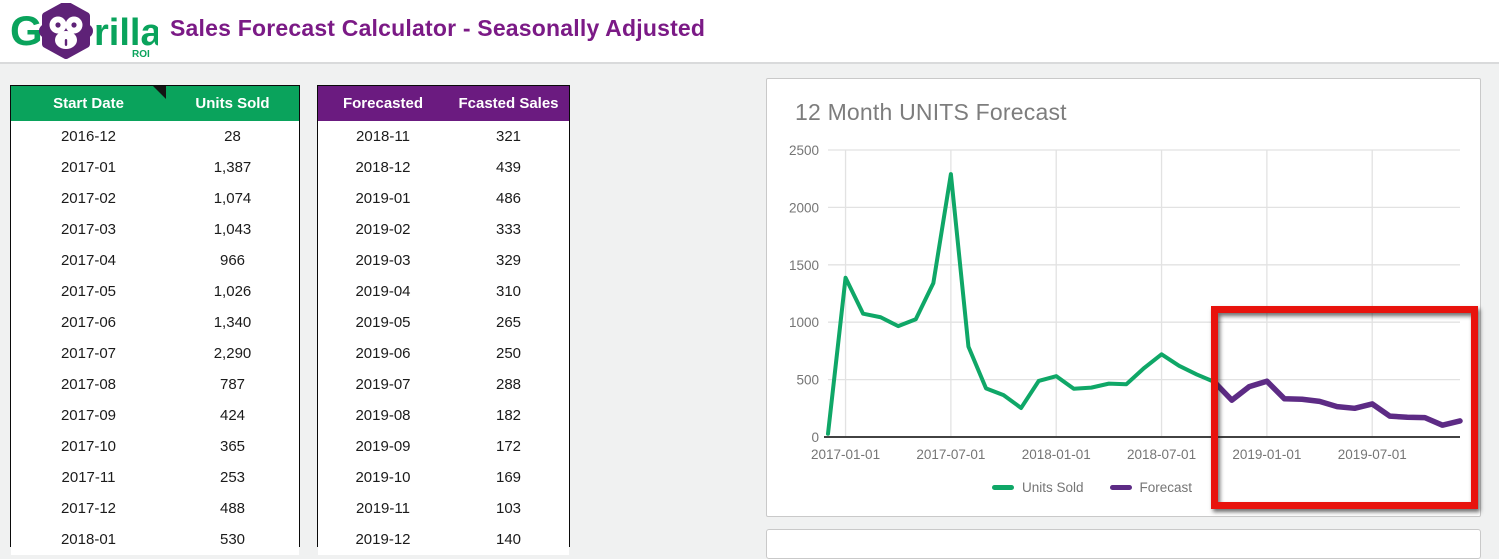 The width and height of the screenshot is (1499, 559). Describe the element at coordinates (443, 229) in the screenshot. I see `table-row: 2019-02 333` at that location.